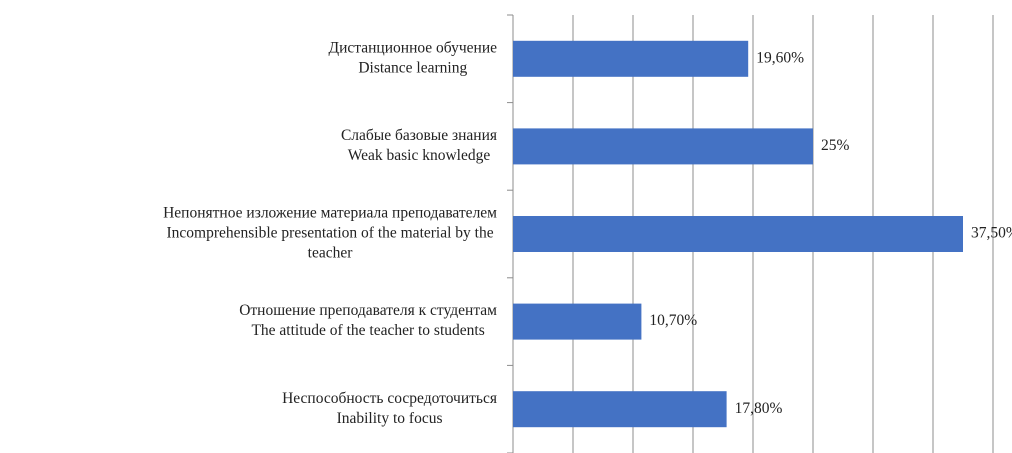 The image size is (1012, 453). What do you see at coordinates (389, 398) in the screenshot?
I see `category-label: Неспособность сосредоточиться` at bounding box center [389, 398].